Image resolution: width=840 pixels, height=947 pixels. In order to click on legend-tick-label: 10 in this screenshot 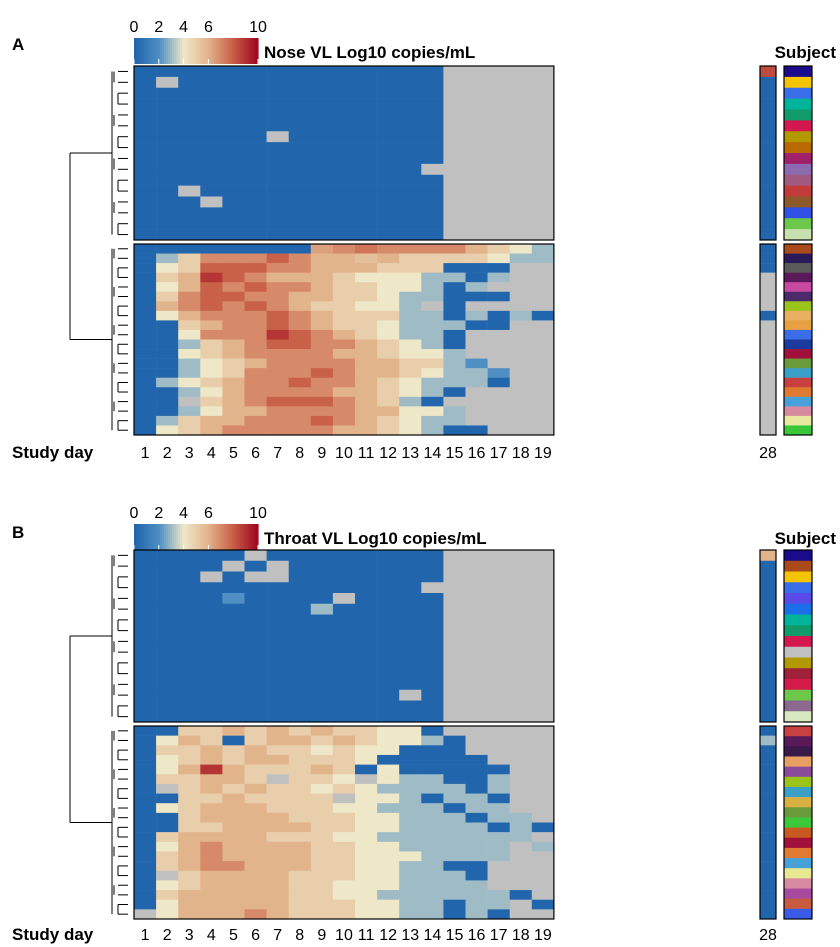, I will do `click(258, 513)`.